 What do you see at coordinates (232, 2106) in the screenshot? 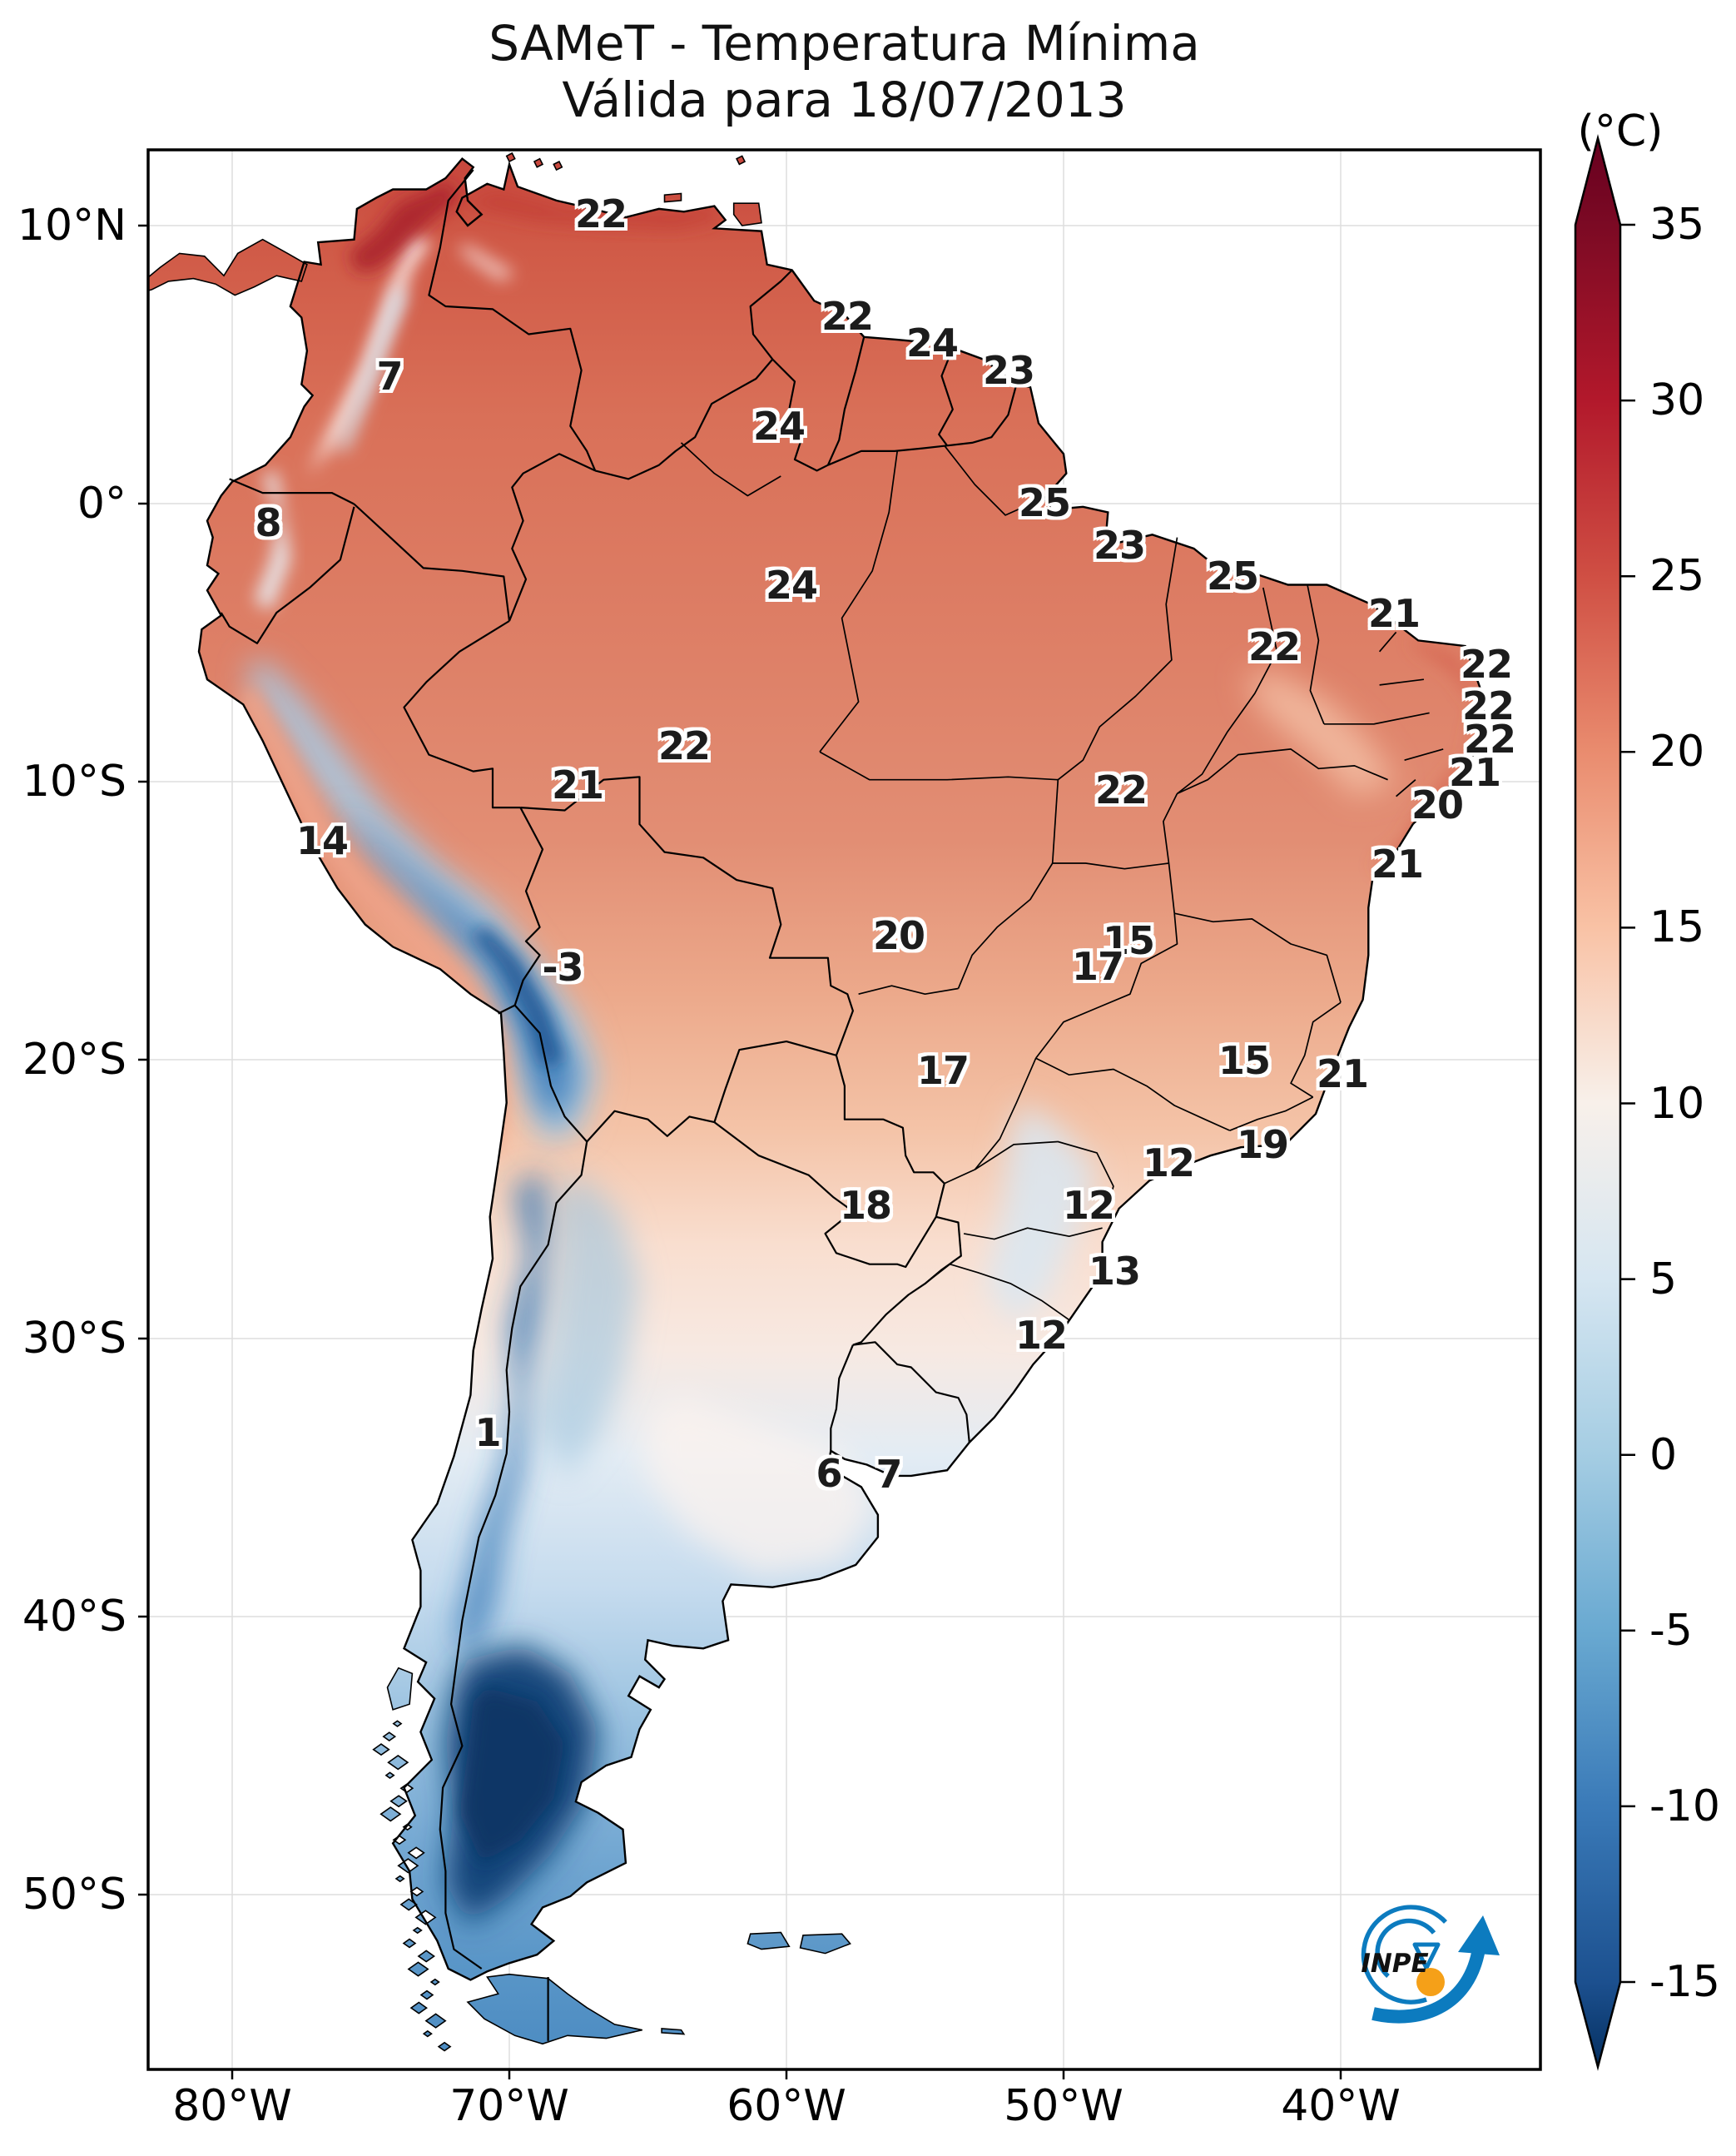
I see `lon-tick-label-0: 80°W` at bounding box center [232, 2106].